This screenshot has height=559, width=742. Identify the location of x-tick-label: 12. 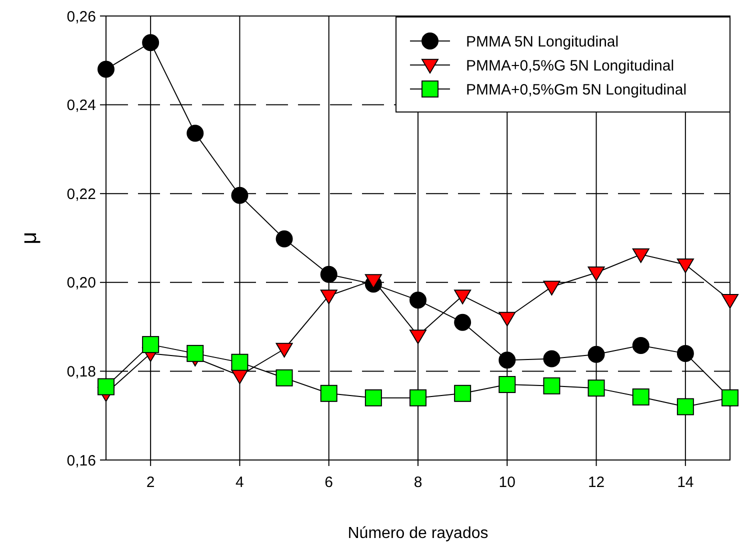
(596, 482).